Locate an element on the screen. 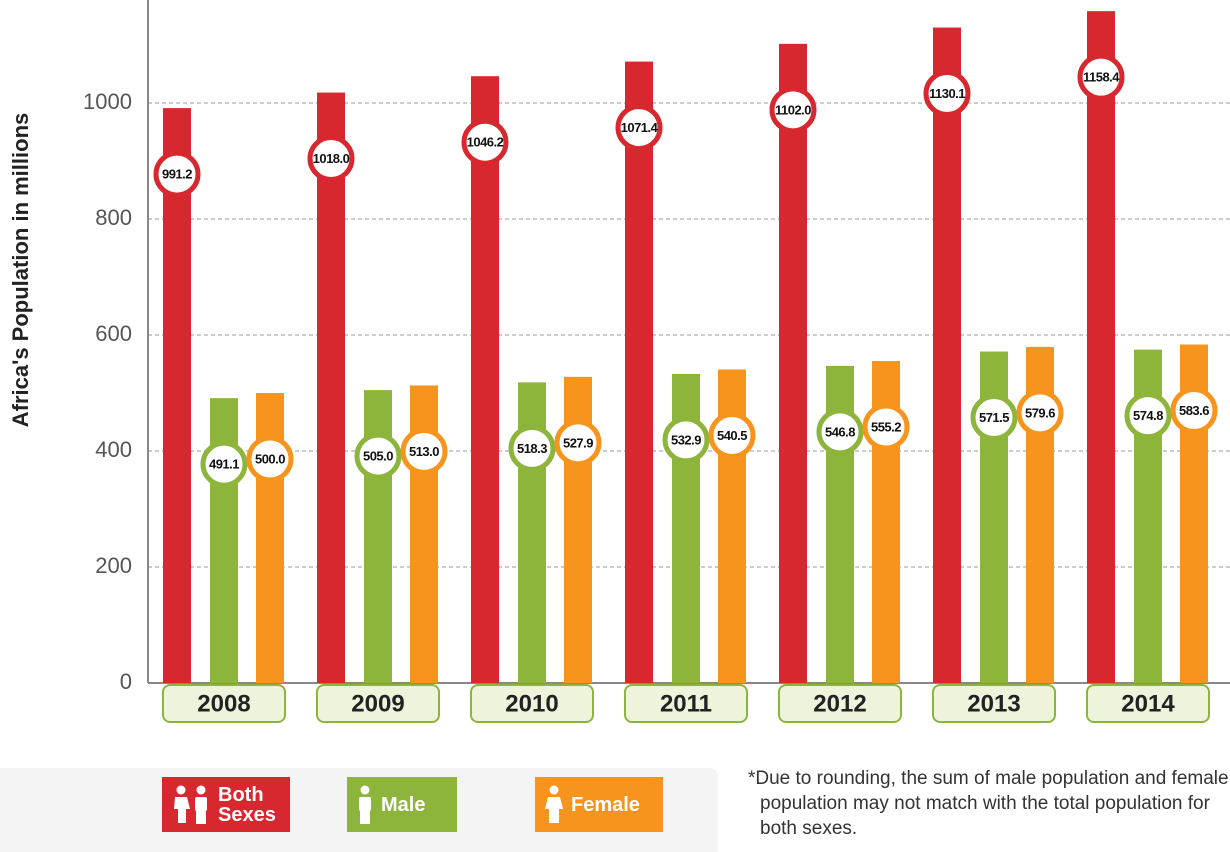  x-tick-label: 2011 is located at coordinates (686, 703).